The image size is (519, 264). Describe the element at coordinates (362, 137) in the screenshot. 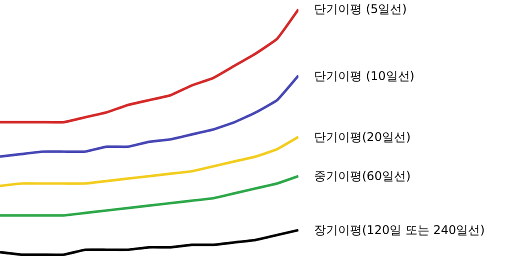

I see `series-label: 단기이평(20일선)` at that location.